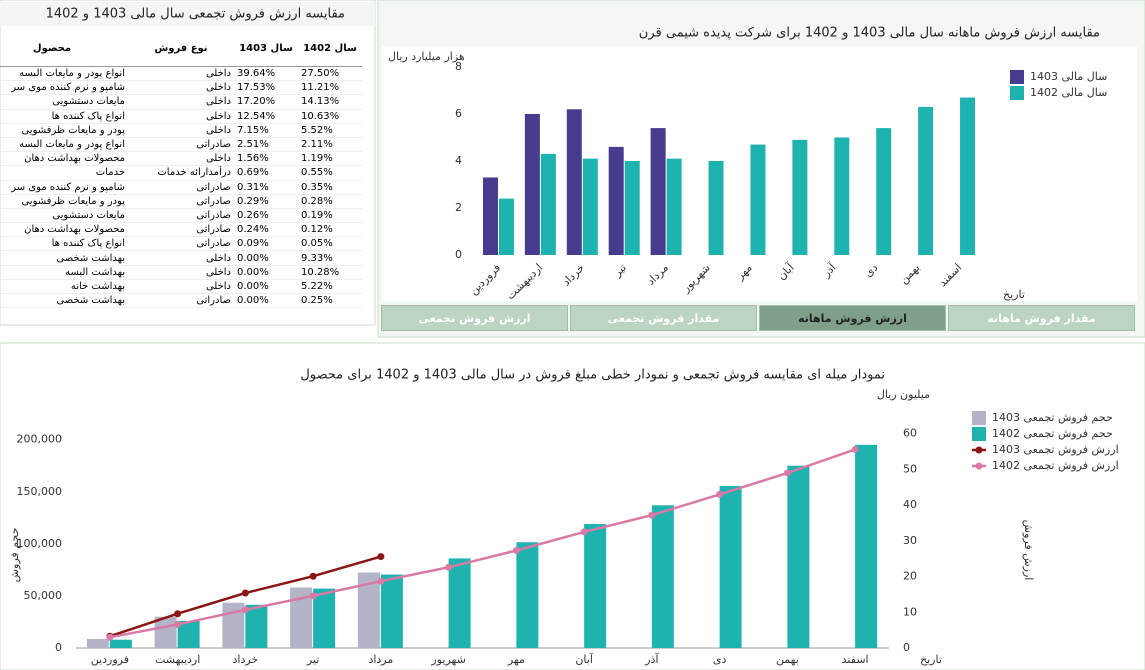 The width and height of the screenshot is (1145, 670). What do you see at coordinates (663, 318) in the screenshot?
I see `tab: مقدار فروش تجمعی` at bounding box center [663, 318].